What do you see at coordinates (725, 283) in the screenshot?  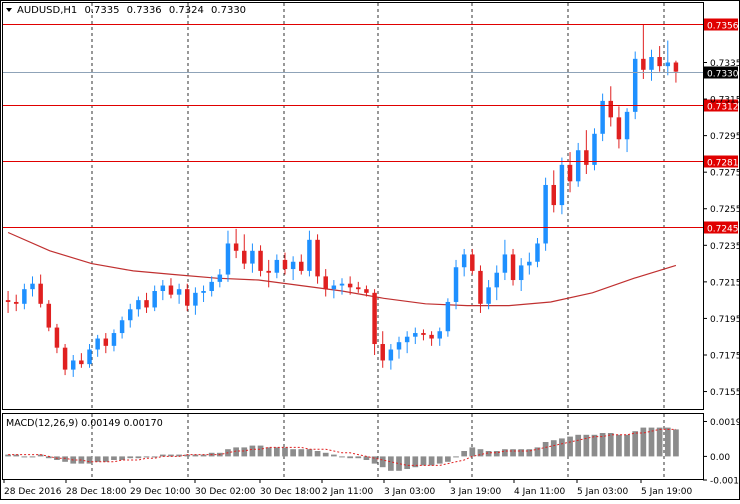 I see `price-tick-label: 0.7215` at bounding box center [725, 283].